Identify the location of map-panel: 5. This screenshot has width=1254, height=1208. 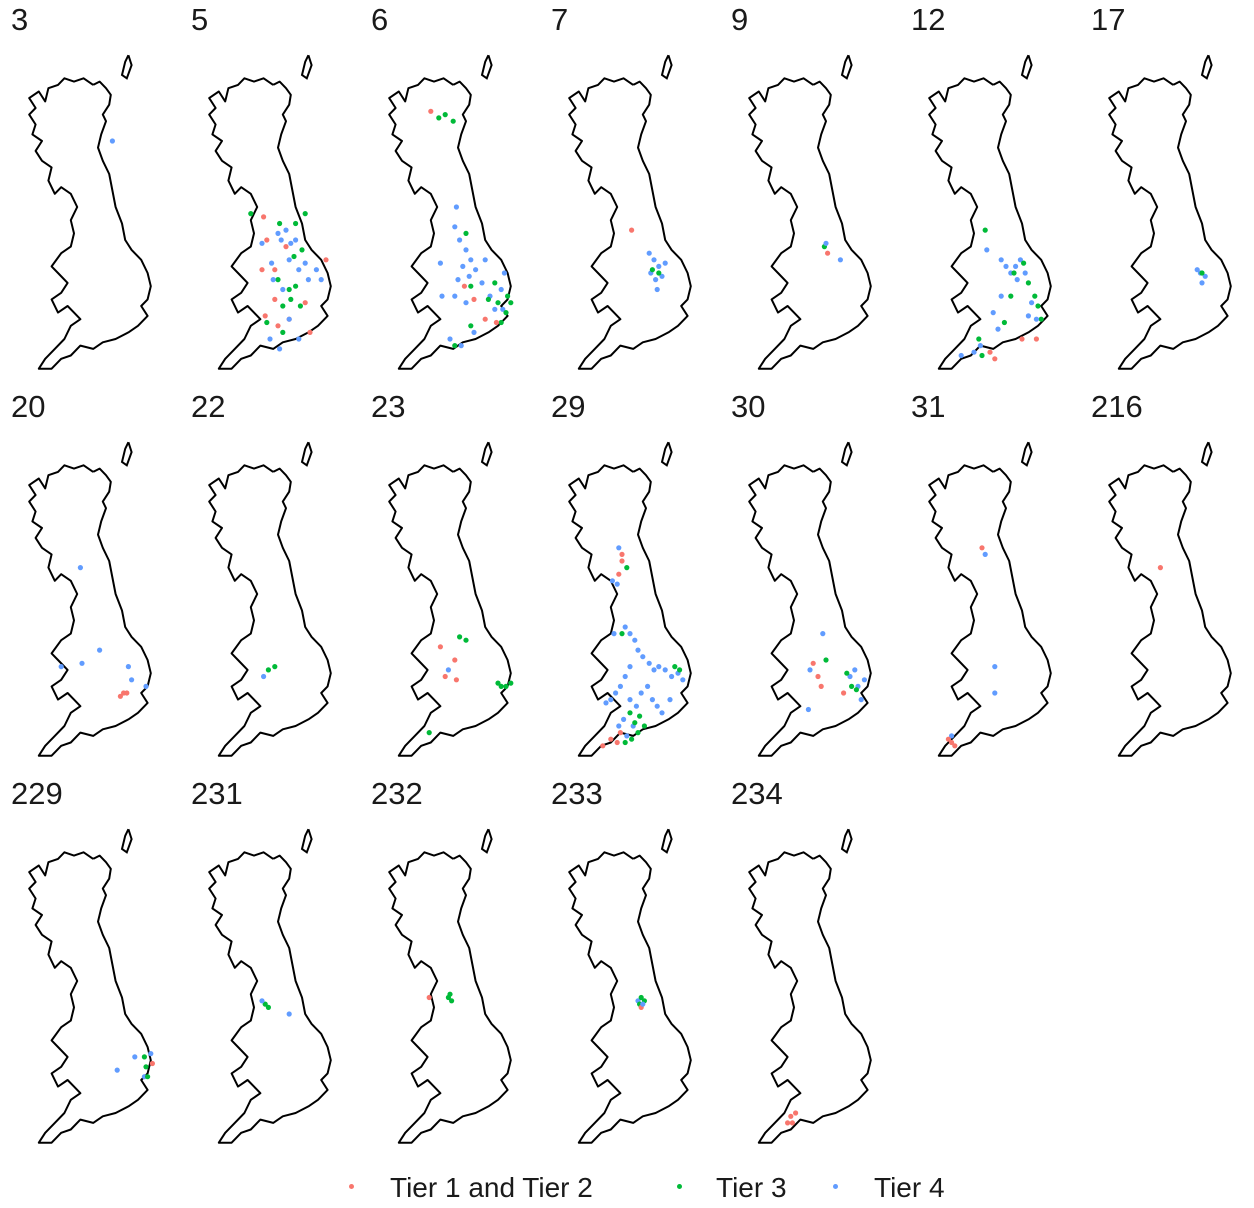
(270, 192).